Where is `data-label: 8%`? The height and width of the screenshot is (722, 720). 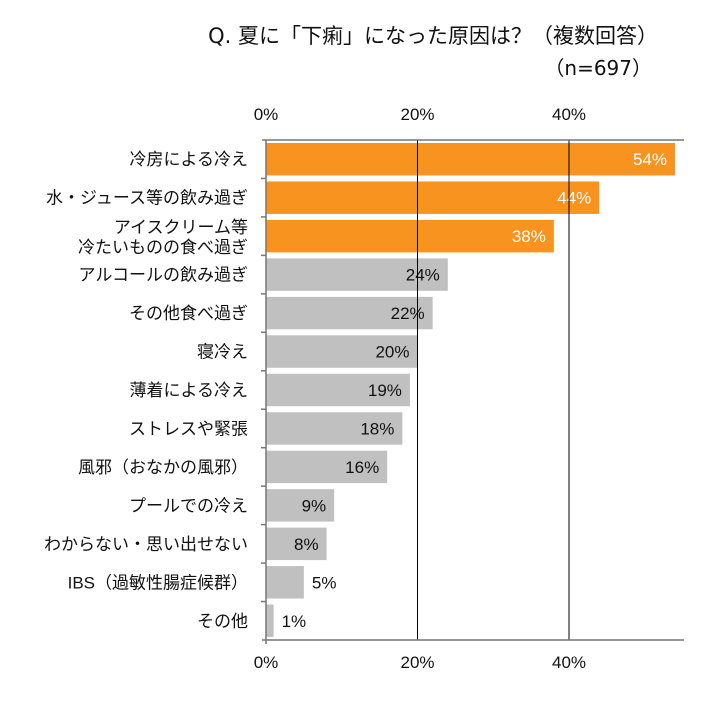
data-label: 8% is located at coordinates (306, 544).